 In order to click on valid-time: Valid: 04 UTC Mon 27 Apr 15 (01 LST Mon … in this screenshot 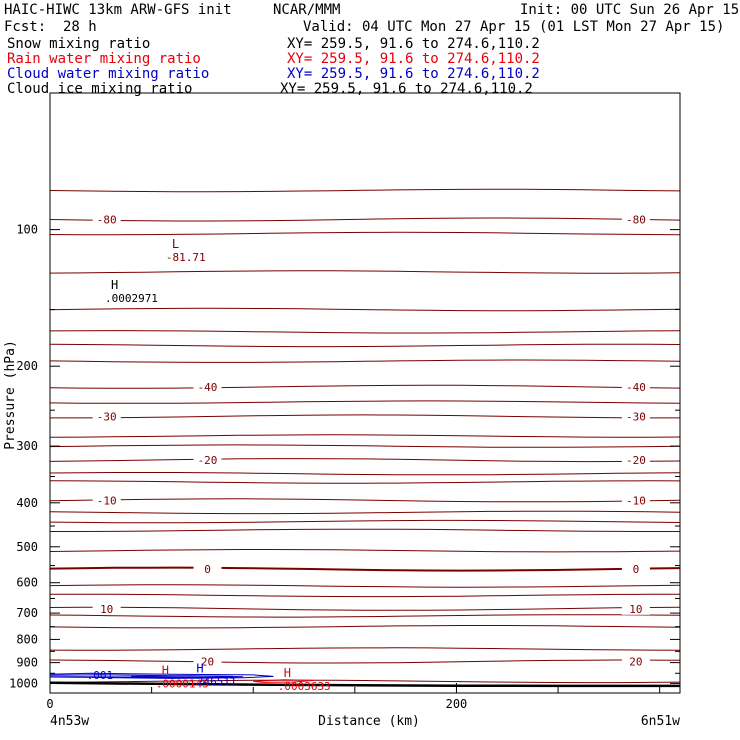, I will do `click(514, 27)`.